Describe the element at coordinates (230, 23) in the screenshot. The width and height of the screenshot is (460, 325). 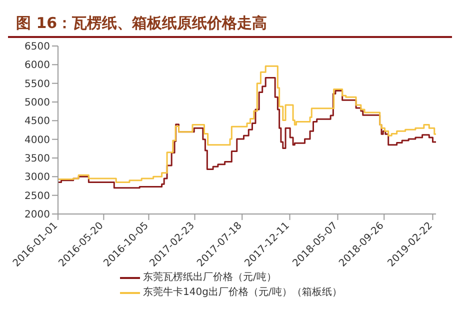
I see `chart-title: 图 16：瓦楞纸、箱板纸原纸价格走高` at that location.